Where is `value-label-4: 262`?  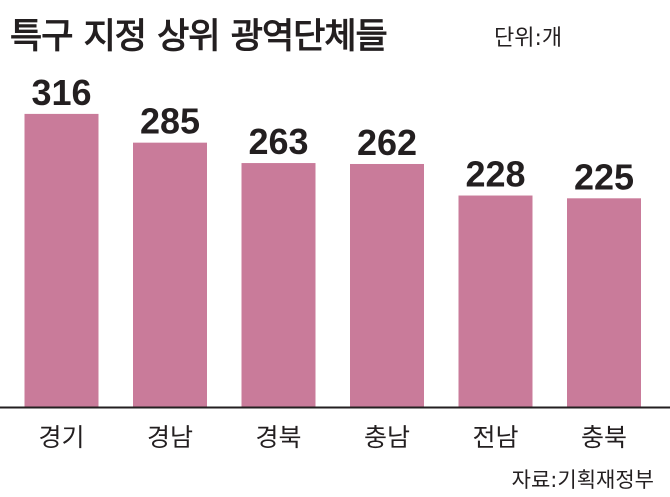 value-label-4: 262 is located at coordinates (387, 142).